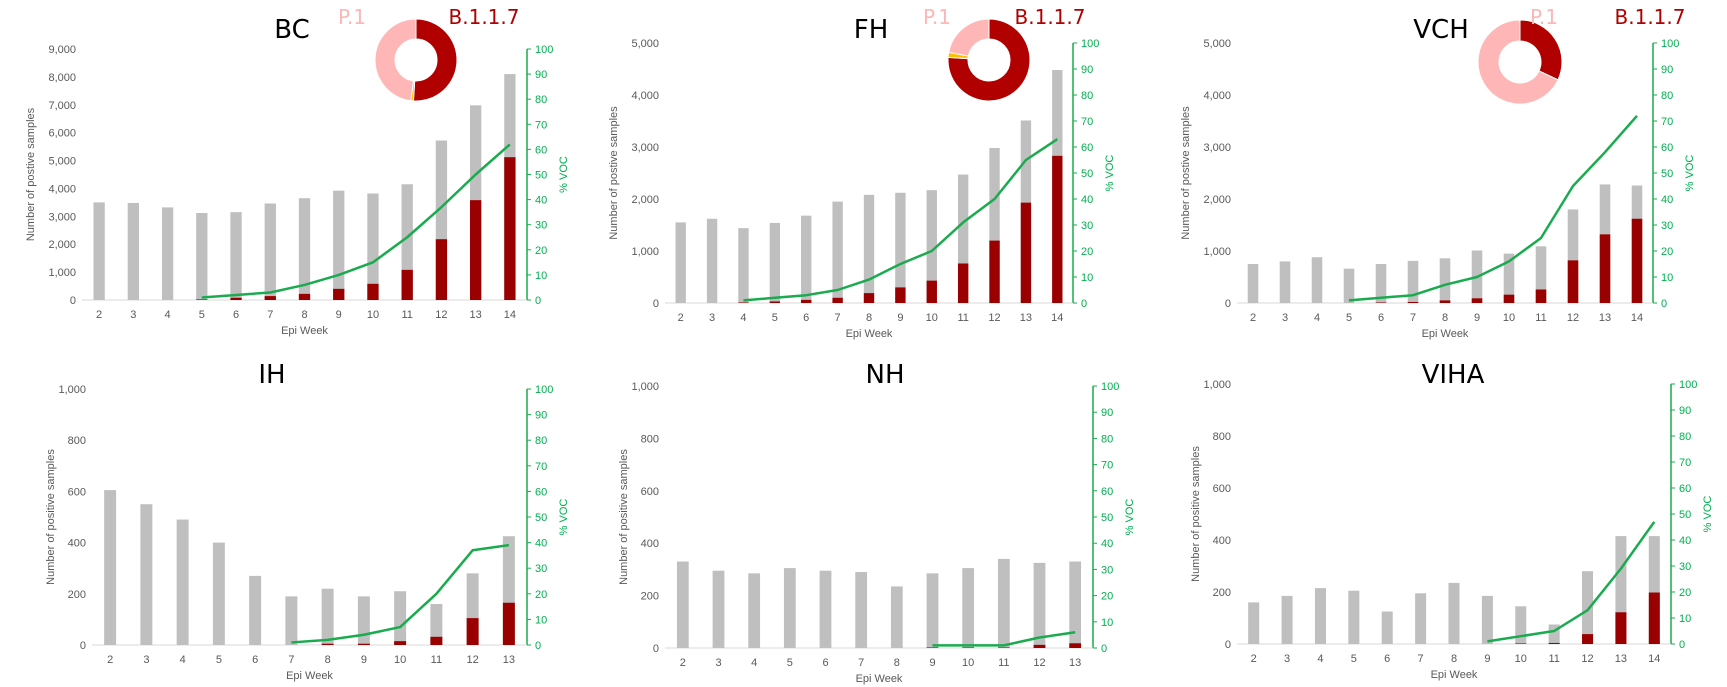 The image size is (1727, 687). Describe the element at coordinates (1441, 30) in the screenshot. I see `chart-title: VCH` at that location.